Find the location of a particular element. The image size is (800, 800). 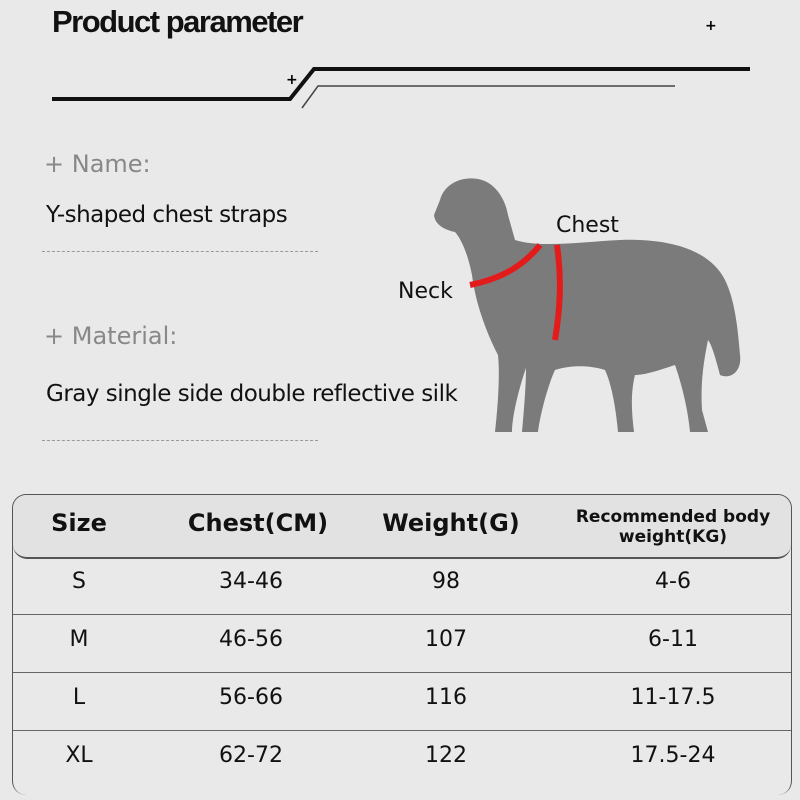

page-title: Product parameter is located at coordinates (178, 21).